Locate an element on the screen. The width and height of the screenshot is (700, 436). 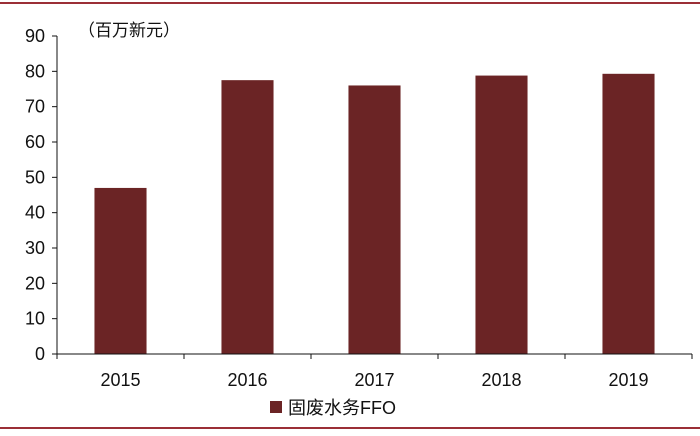
bar-2018 is located at coordinates (501, 214).